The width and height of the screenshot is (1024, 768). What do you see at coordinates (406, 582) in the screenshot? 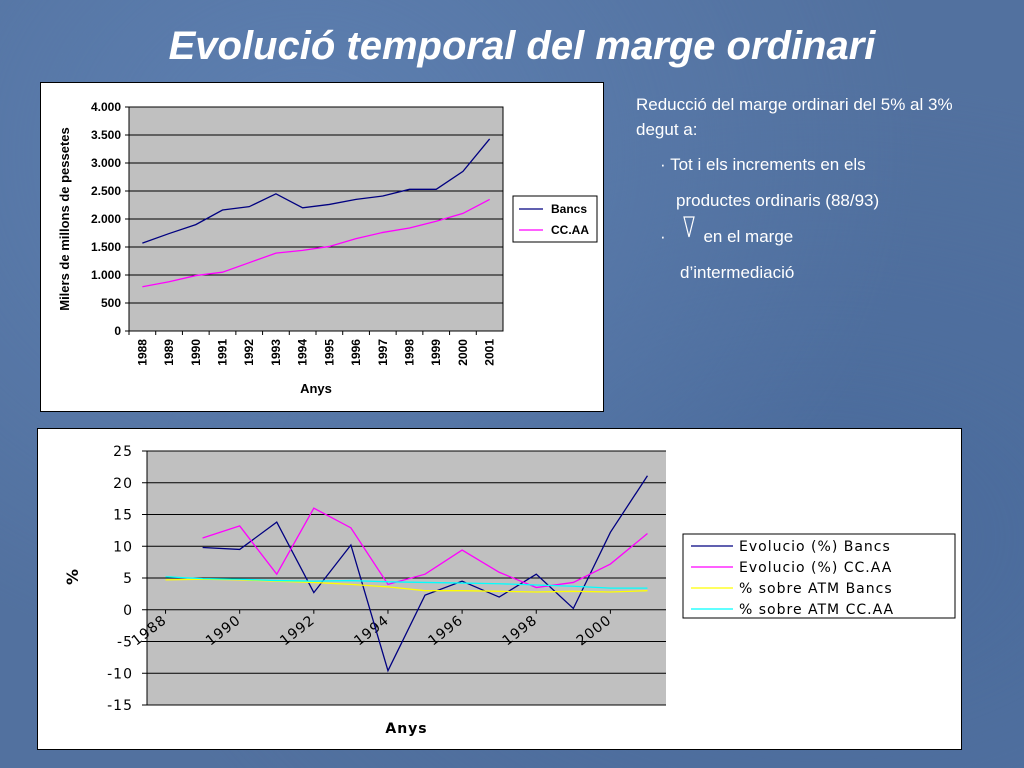
I see `series-line--sobre-atm-cc-aa` at bounding box center [406, 582].